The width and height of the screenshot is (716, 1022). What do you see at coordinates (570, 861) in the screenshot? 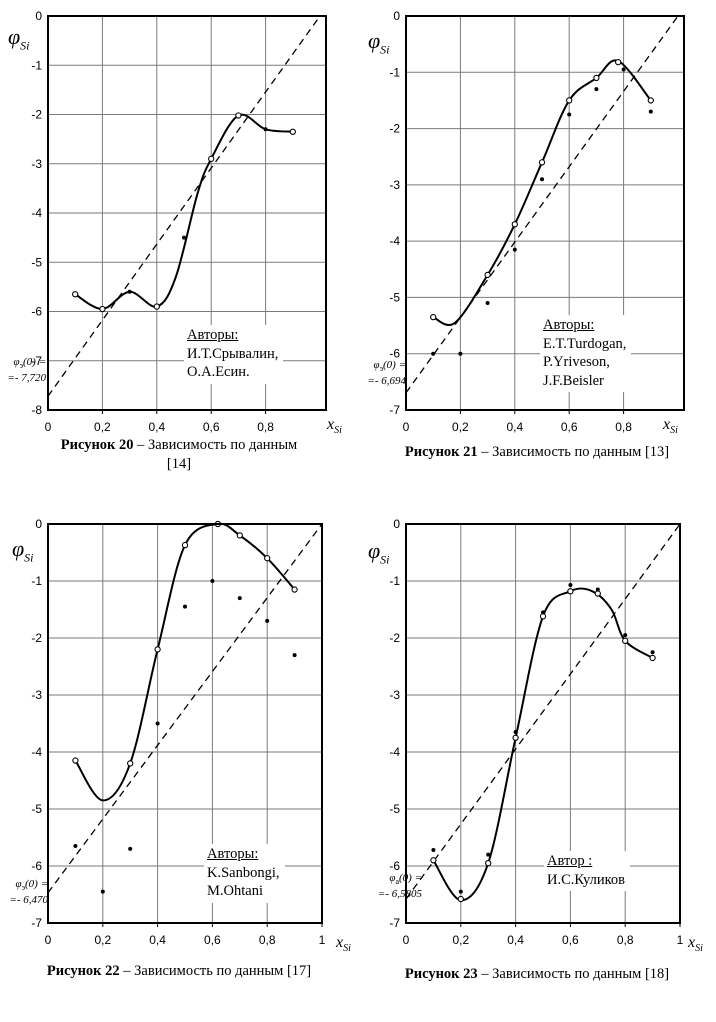
I see `annotation-title: Автор :` at bounding box center [570, 861].